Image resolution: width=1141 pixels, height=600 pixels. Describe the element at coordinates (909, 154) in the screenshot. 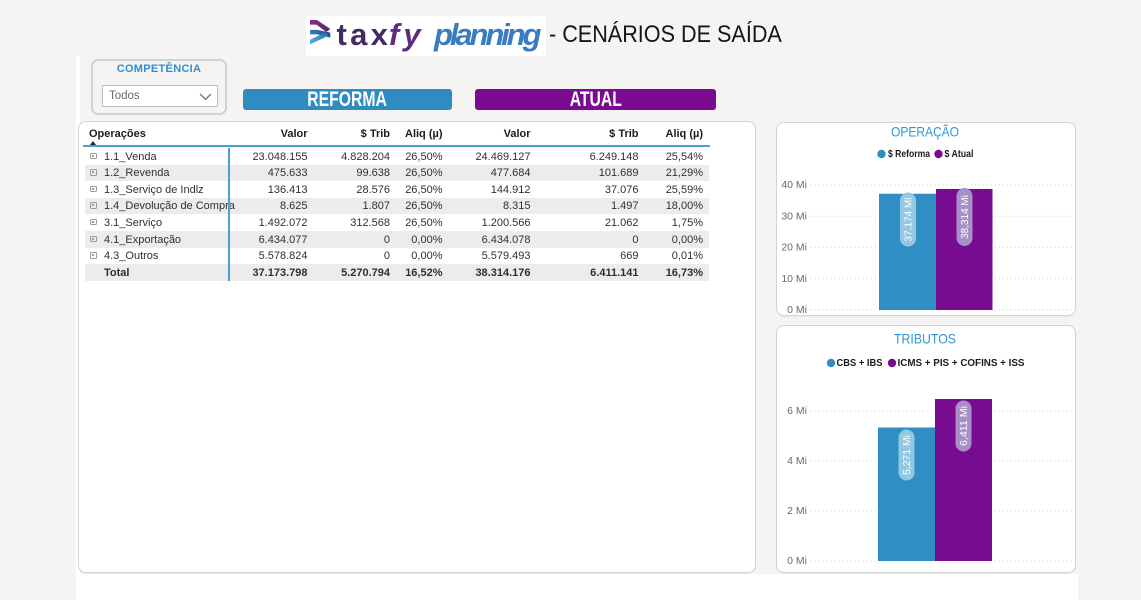

I see `svg-text: $ Reforma` at that location.